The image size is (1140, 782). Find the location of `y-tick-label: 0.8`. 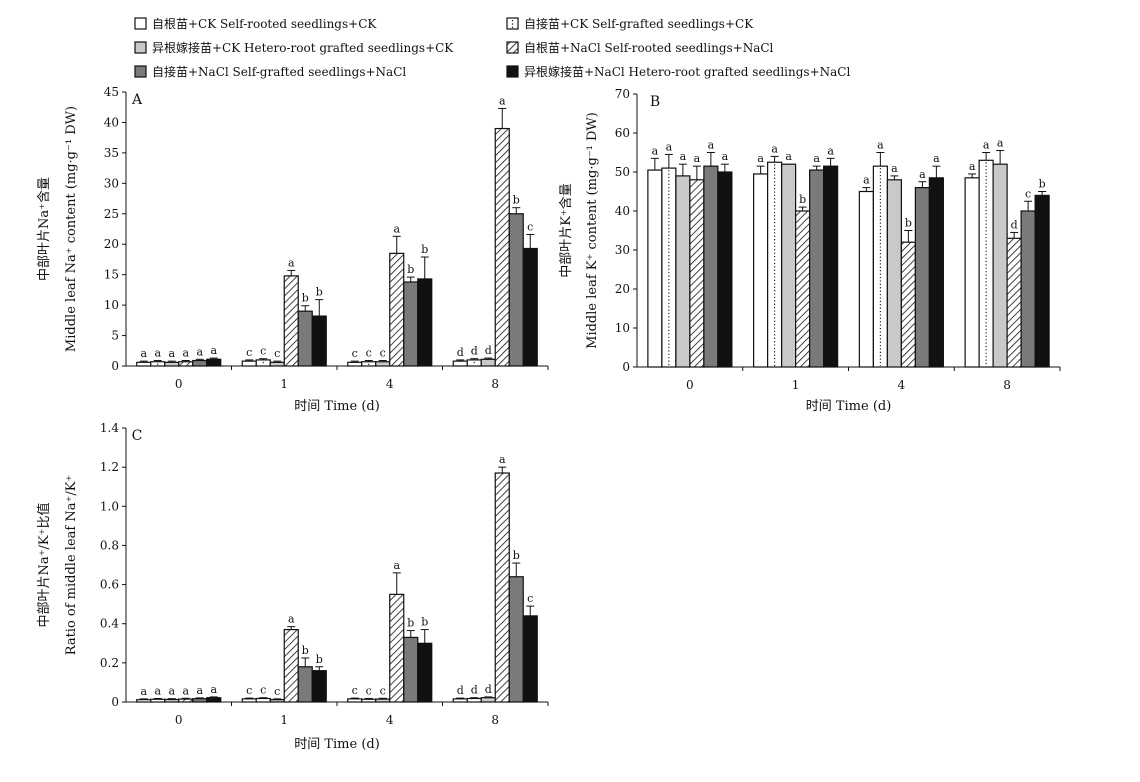

y-tick-label: 0.8 is located at coordinates (109, 545).